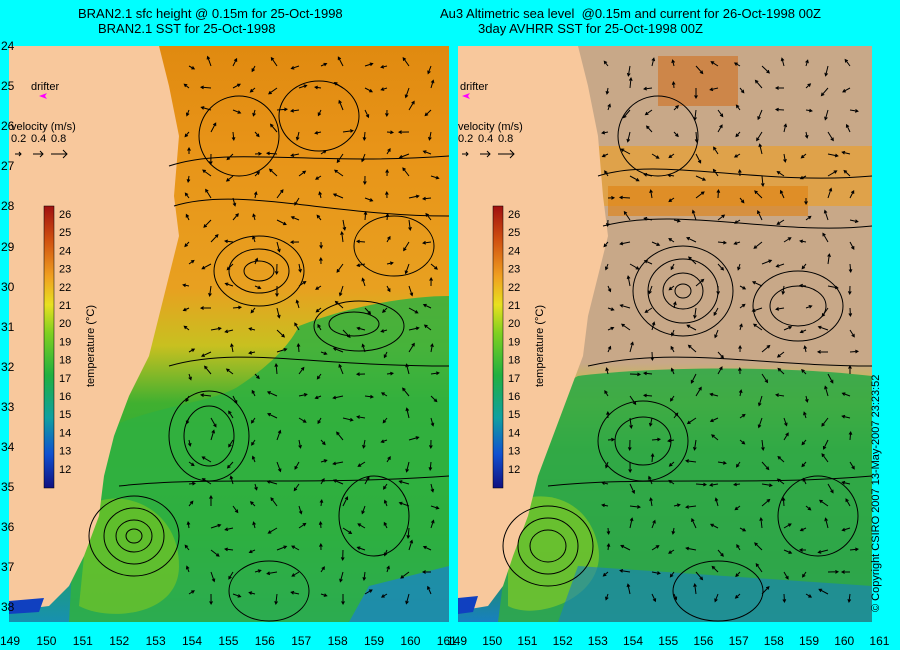  What do you see at coordinates (8, 527) in the screenshot?
I see `lat-label-36: 36` at bounding box center [8, 527].